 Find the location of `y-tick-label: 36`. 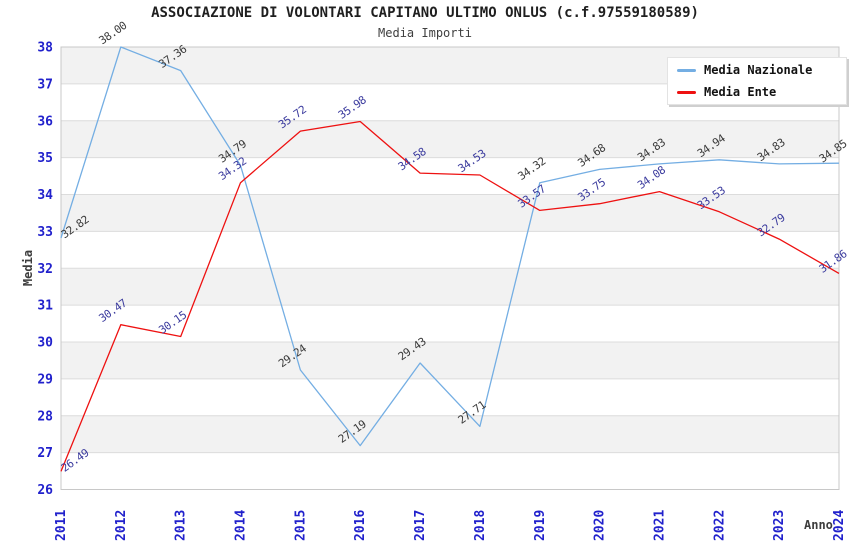

y-tick-label: 36 is located at coordinates (45, 121).